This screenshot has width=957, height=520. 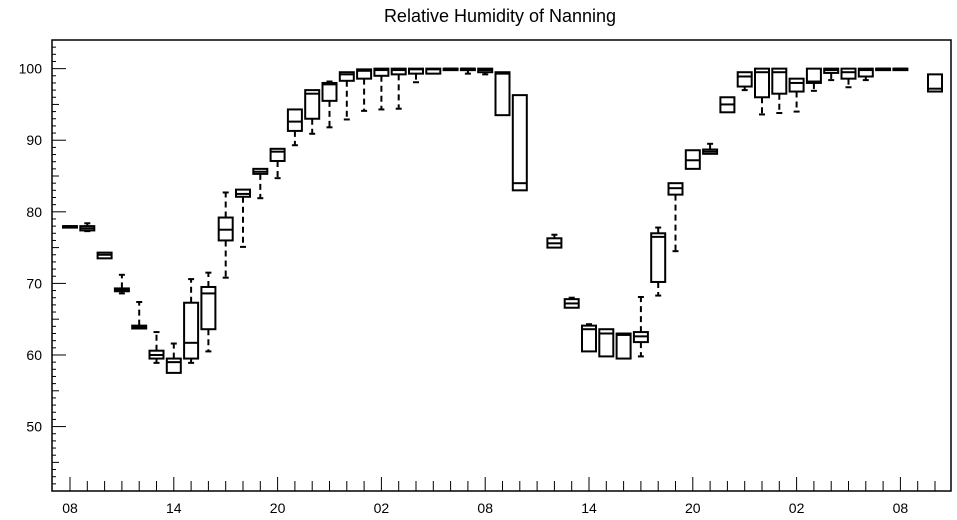 What do you see at coordinates (34, 427) in the screenshot?
I see `y-tick-label: 50` at bounding box center [34, 427].